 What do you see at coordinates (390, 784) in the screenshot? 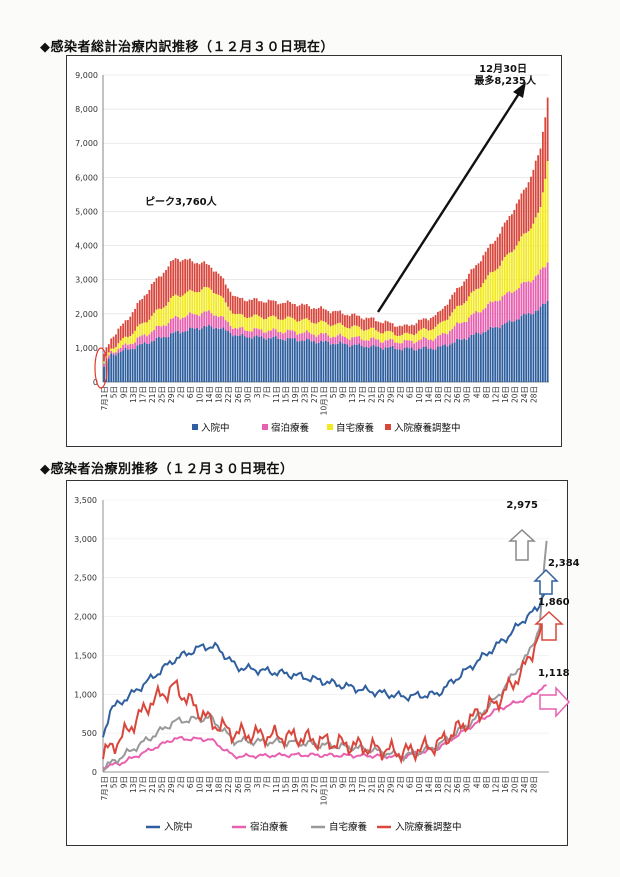
I see `chart2-xtick-label: 29日` at bounding box center [390, 784].